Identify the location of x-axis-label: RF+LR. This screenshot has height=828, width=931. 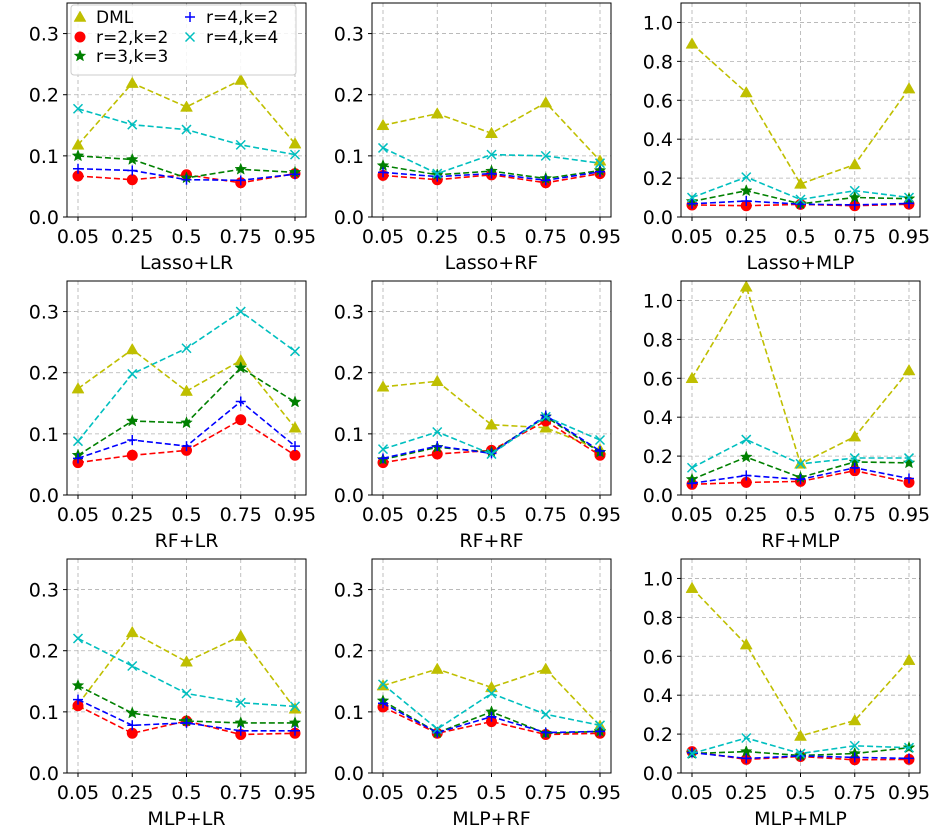
(187, 541).